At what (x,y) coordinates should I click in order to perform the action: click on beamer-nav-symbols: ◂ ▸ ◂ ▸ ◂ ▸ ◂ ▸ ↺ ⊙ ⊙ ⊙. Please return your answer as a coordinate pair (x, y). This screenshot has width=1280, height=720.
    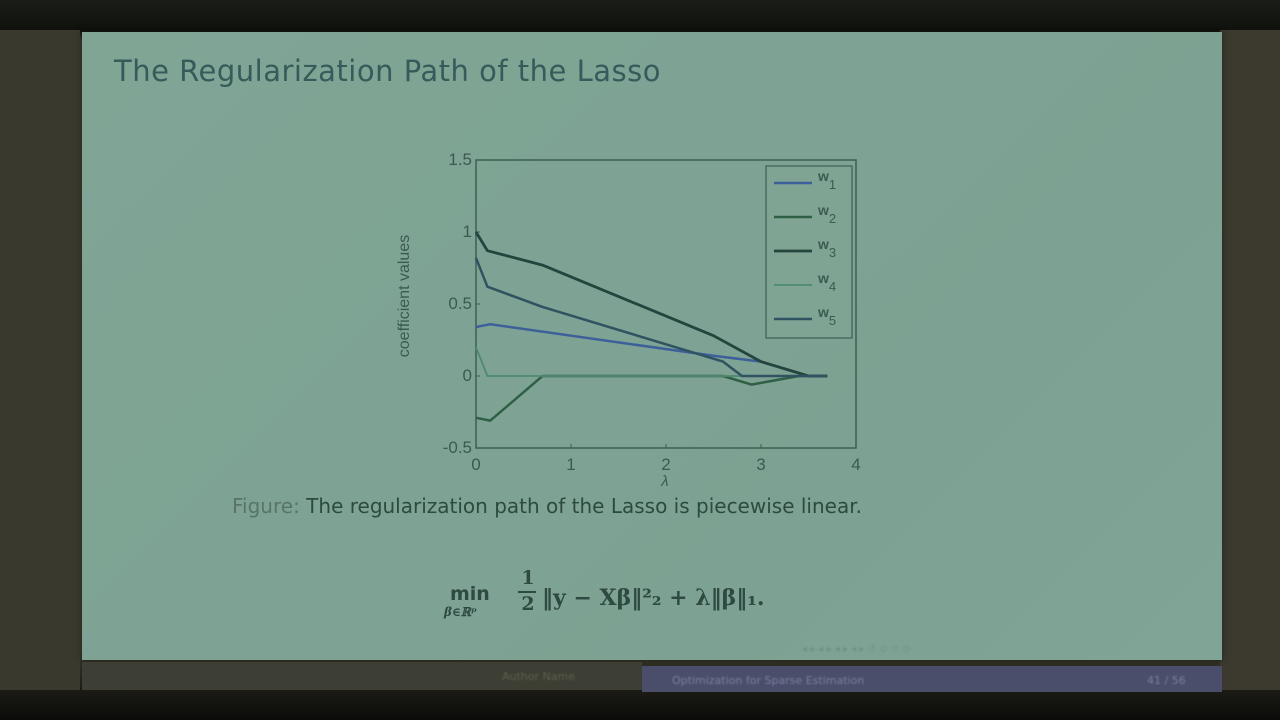
    Looking at the image, I should click on (856, 649).